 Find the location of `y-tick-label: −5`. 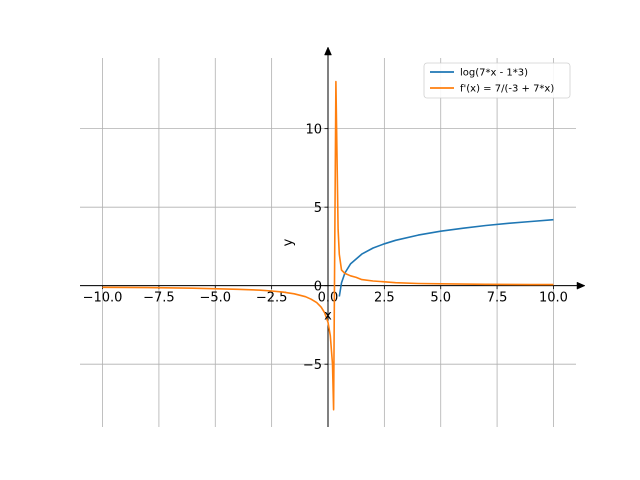

y-tick-label: −5 is located at coordinates (312, 365).